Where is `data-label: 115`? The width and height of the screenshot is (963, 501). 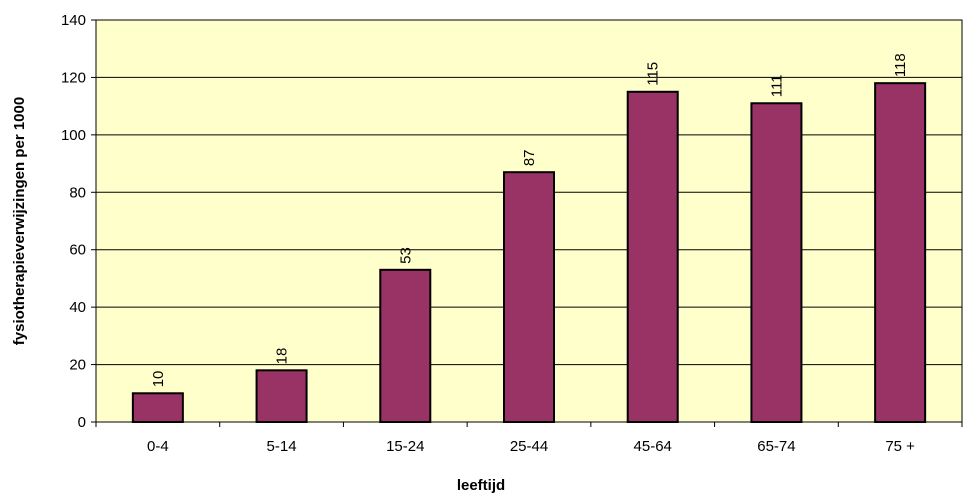 data-label: 115 is located at coordinates (653, 74).